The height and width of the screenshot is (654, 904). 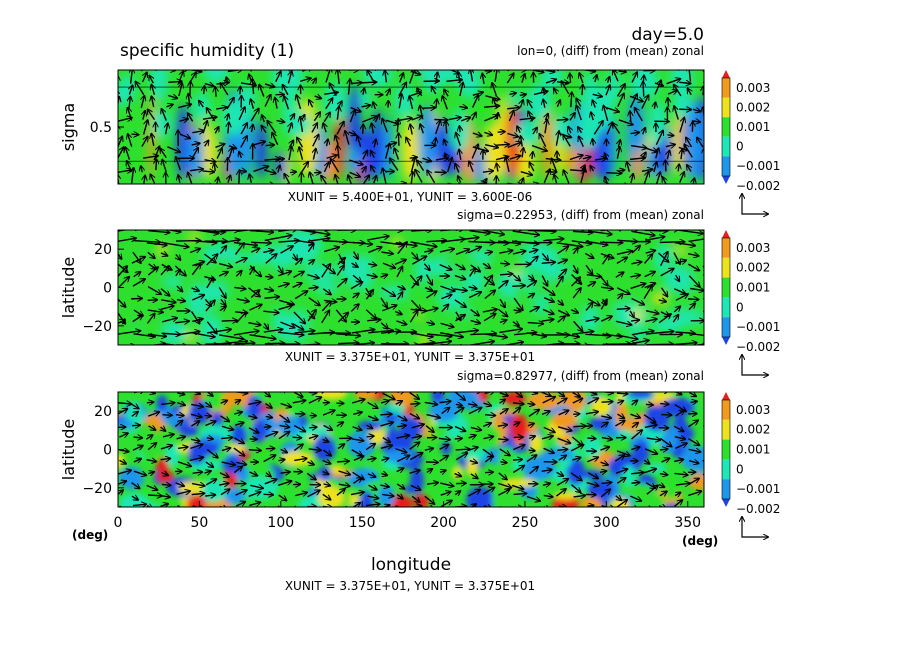 What do you see at coordinates (443, 523) in the screenshot?
I see `x-tick-label: 200` at bounding box center [443, 523].